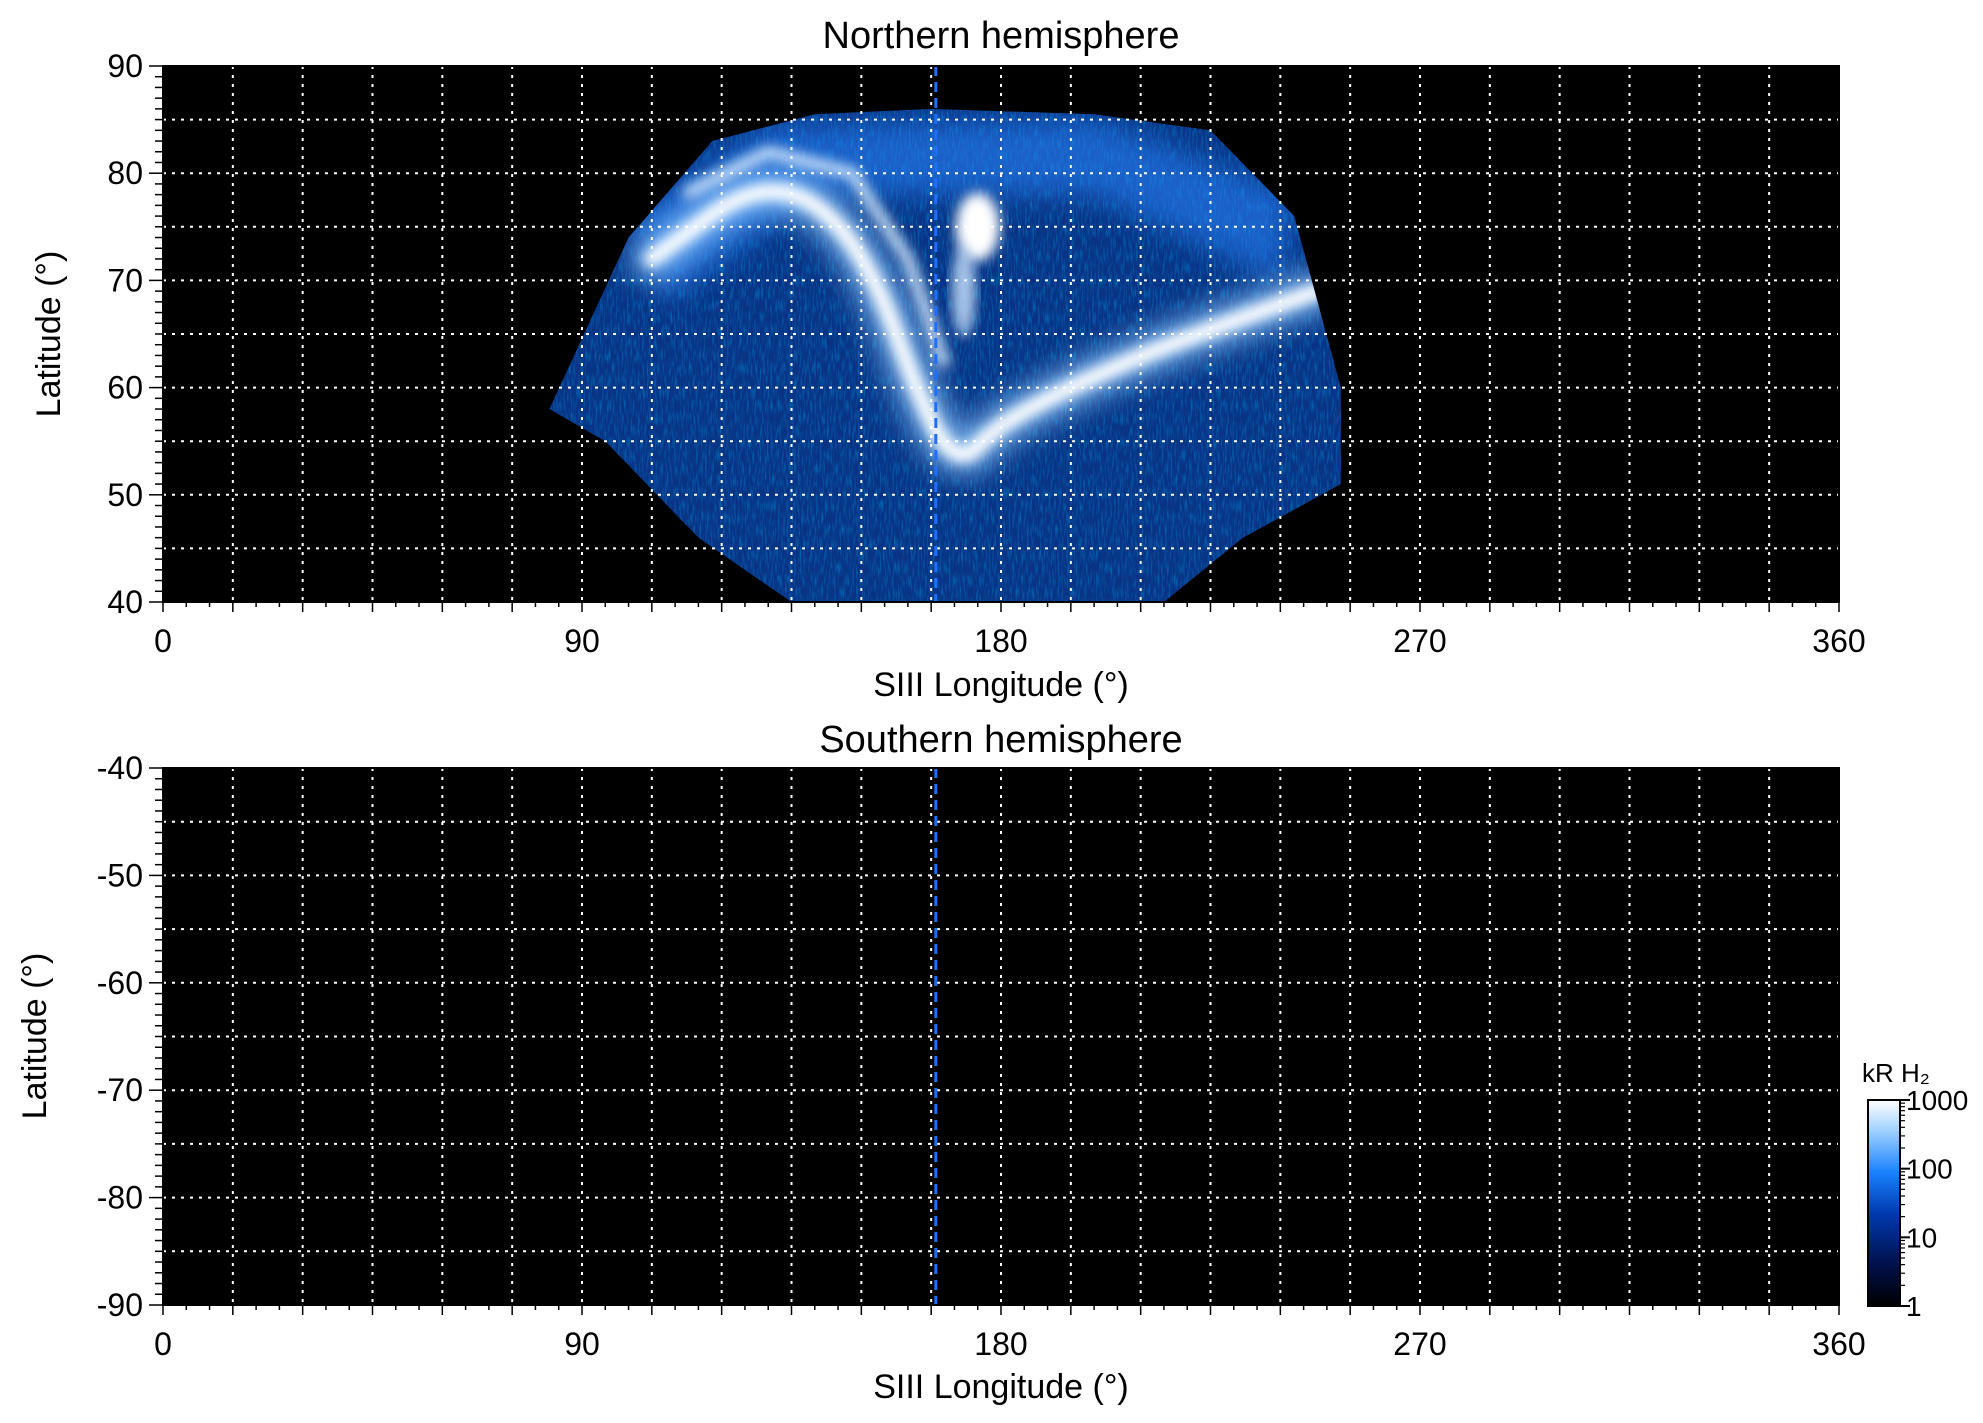  I want to click on colorbar-tick-label: 1, so click(1914, 1306).